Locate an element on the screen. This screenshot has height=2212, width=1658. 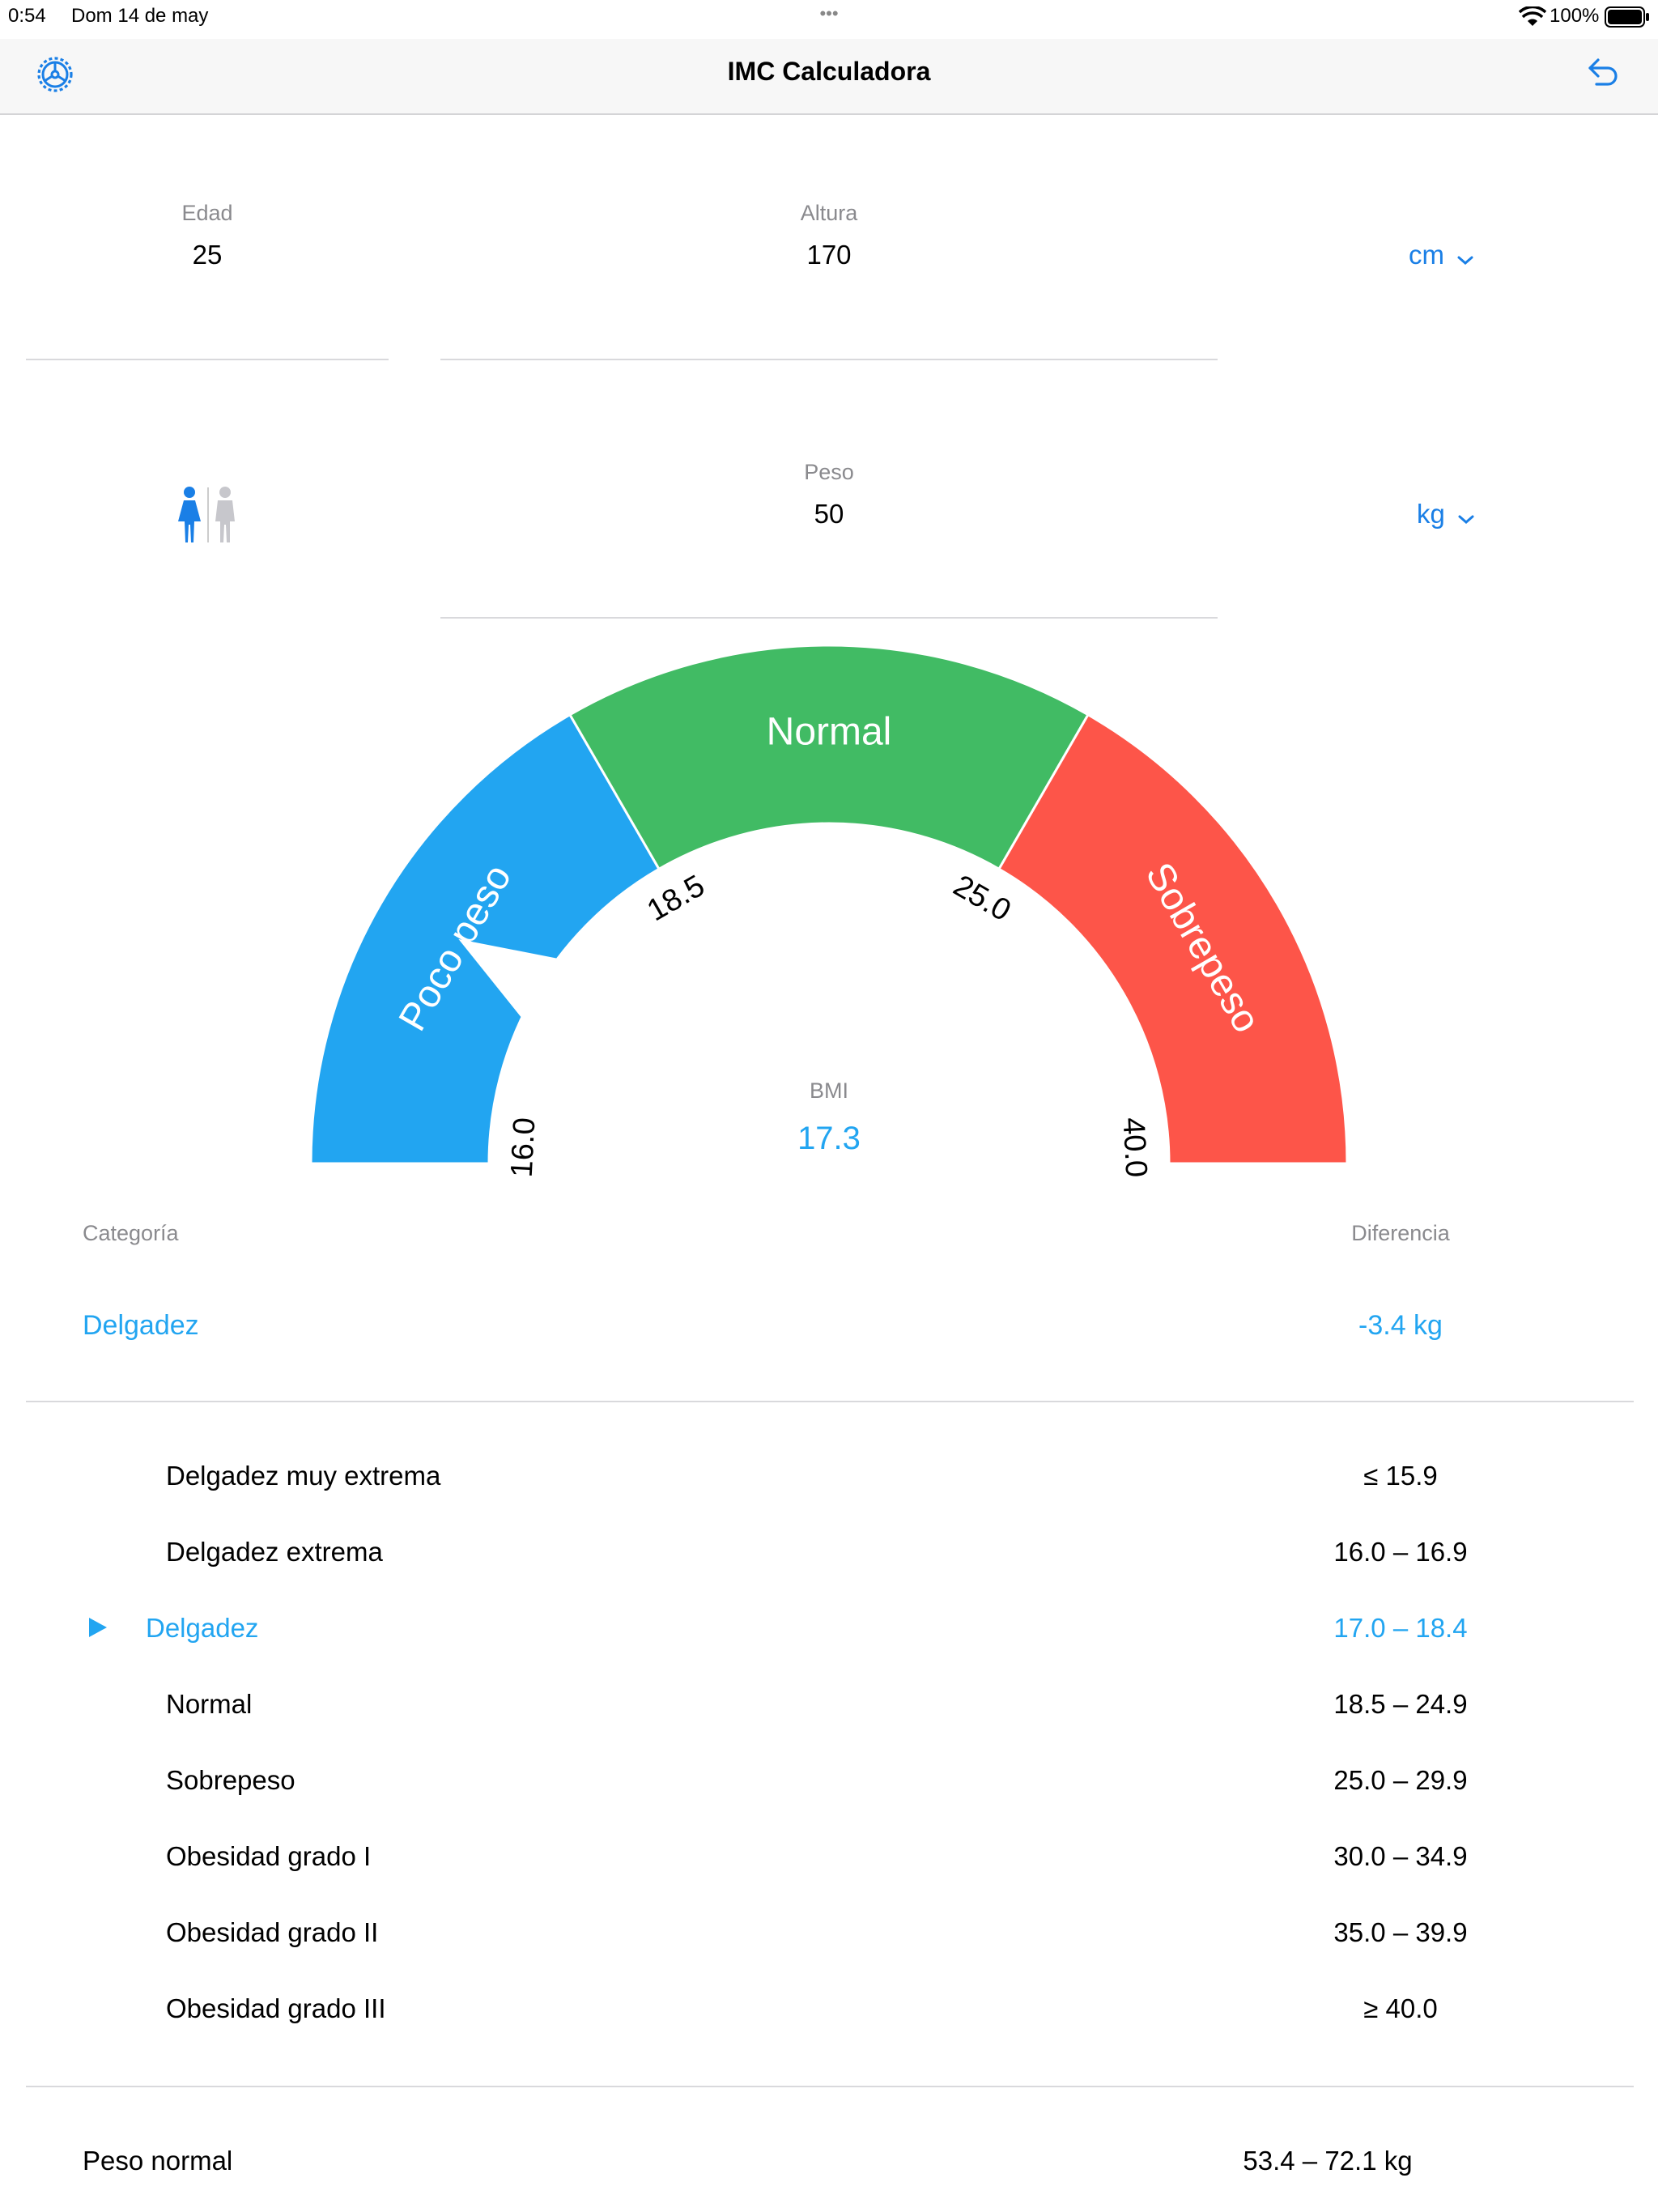
gauge-pointer is located at coordinates (509, 979).